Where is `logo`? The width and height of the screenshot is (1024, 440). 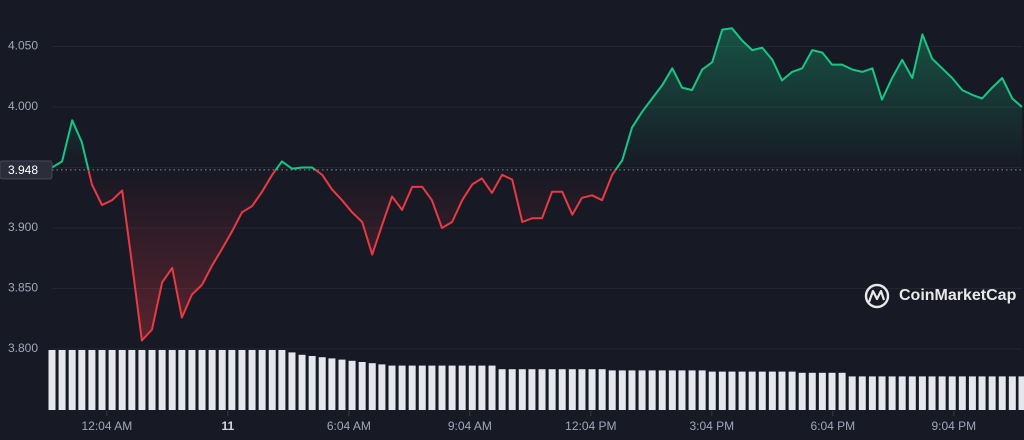 logo is located at coordinates (877, 296).